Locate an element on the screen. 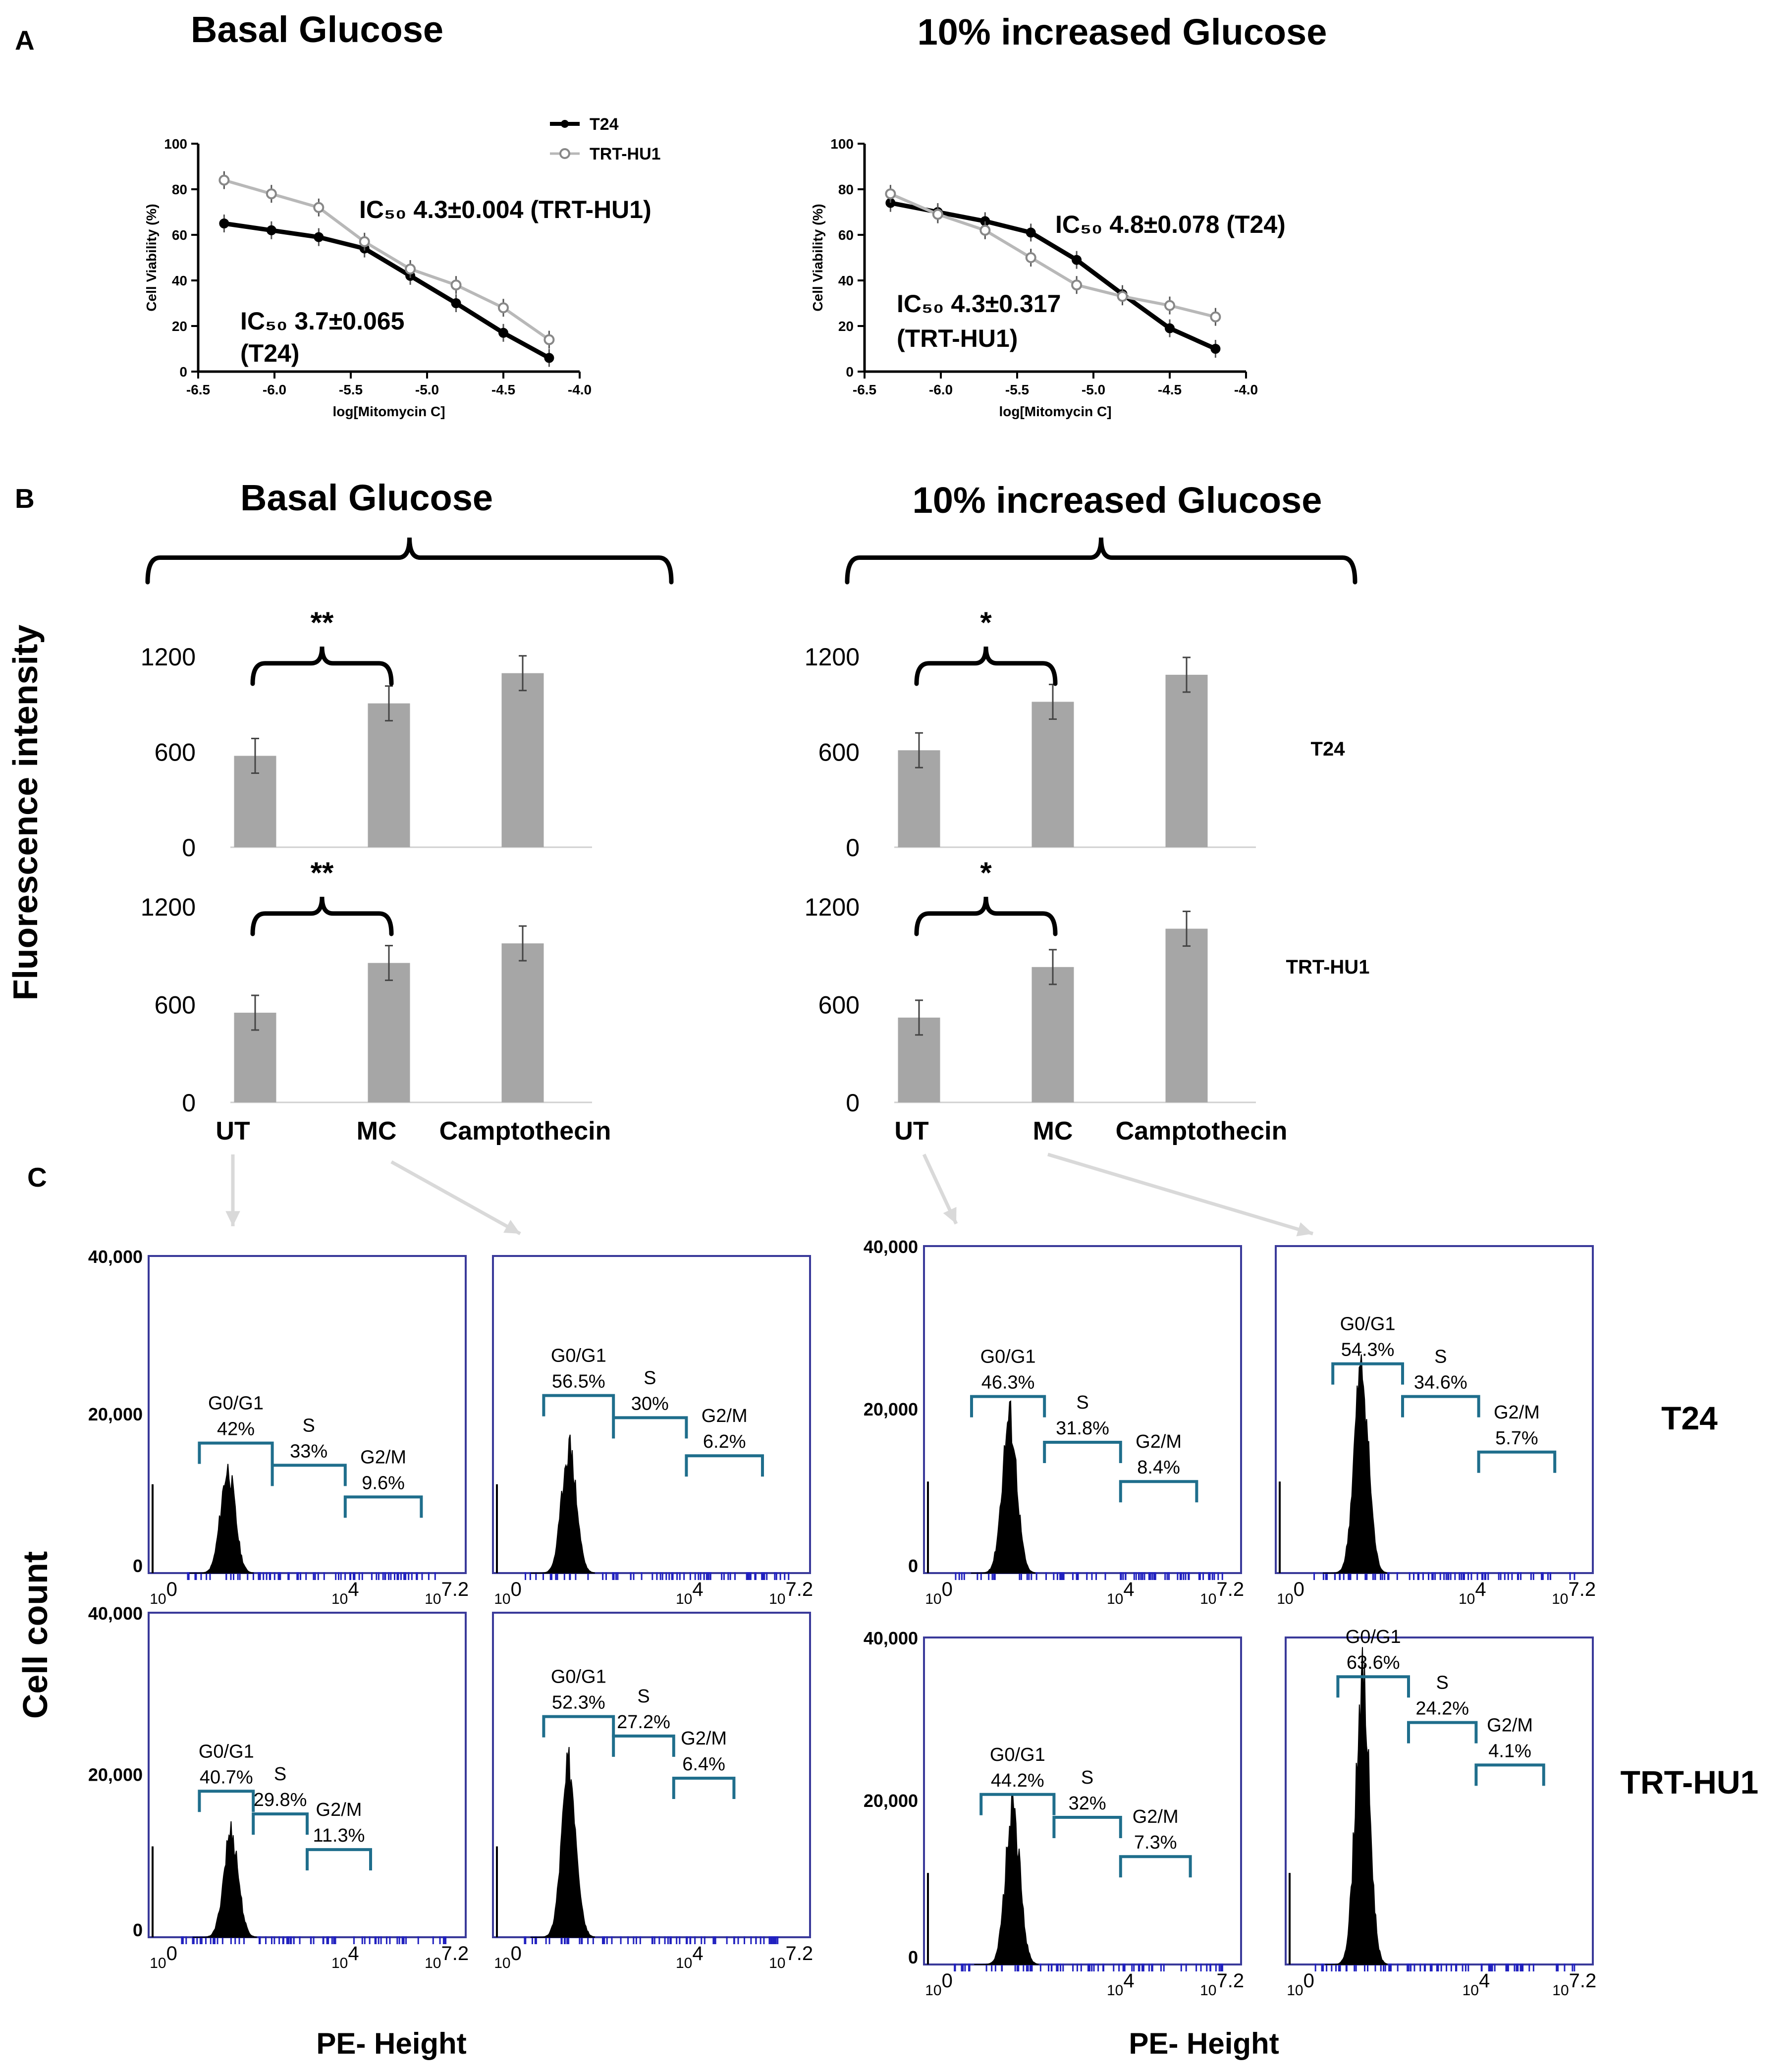 This screenshot has width=1791, height=2072. ic50-annotation: IC₅₀ 4.8±0.078 (T24) is located at coordinates (1170, 224).